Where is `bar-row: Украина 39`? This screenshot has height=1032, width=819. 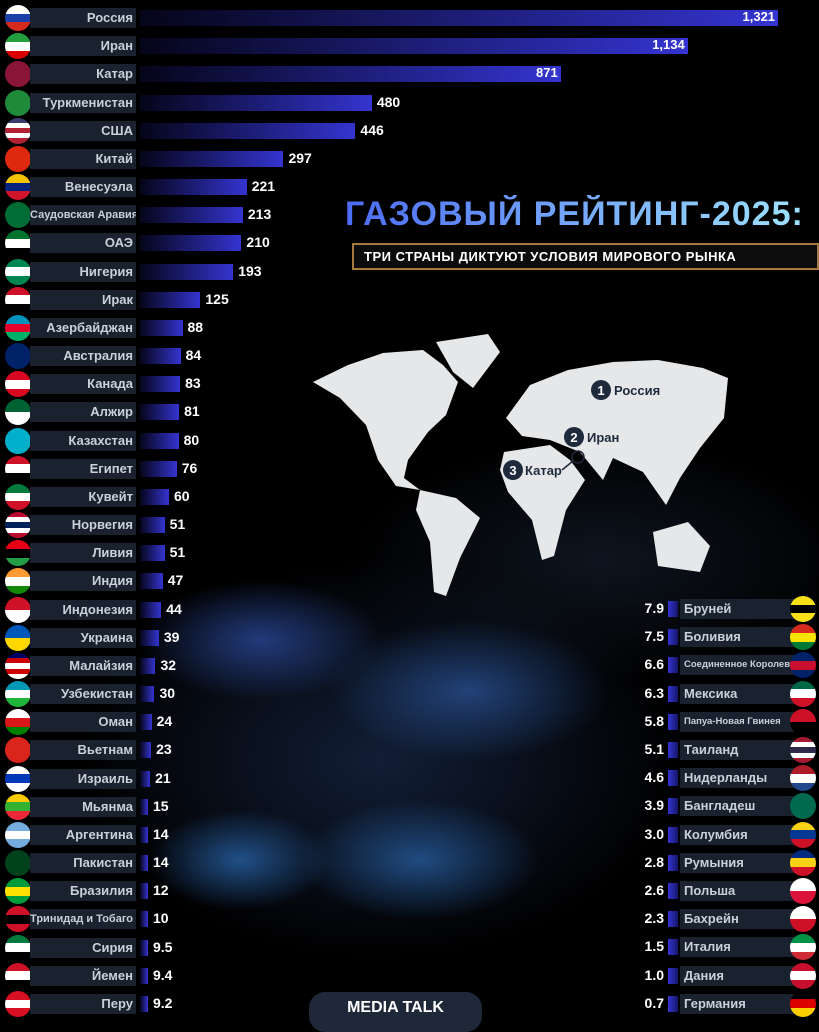 bar-row: Украина 39 is located at coordinates (409, 637).